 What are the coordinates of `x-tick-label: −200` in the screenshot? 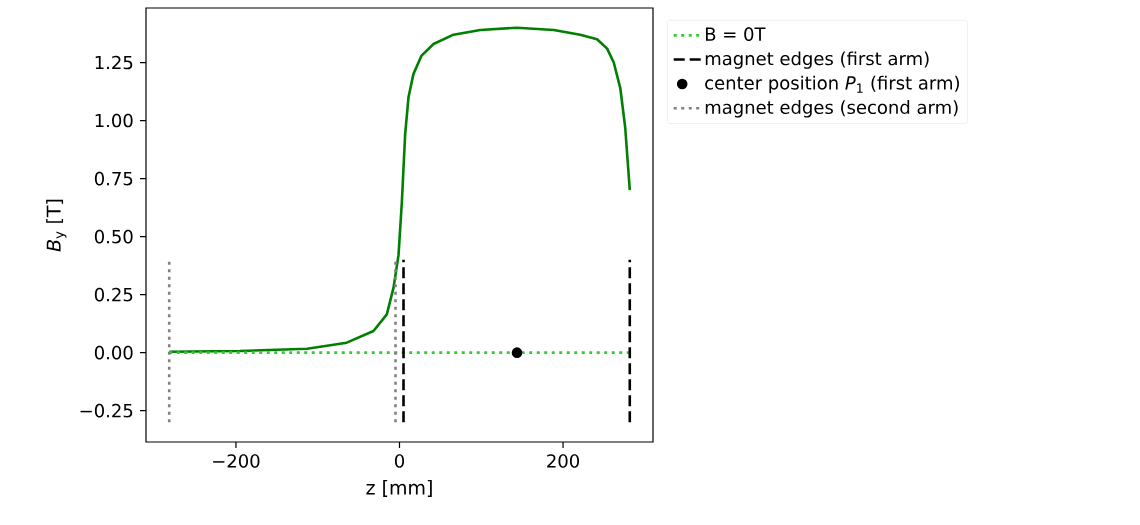 It's located at (236, 461).